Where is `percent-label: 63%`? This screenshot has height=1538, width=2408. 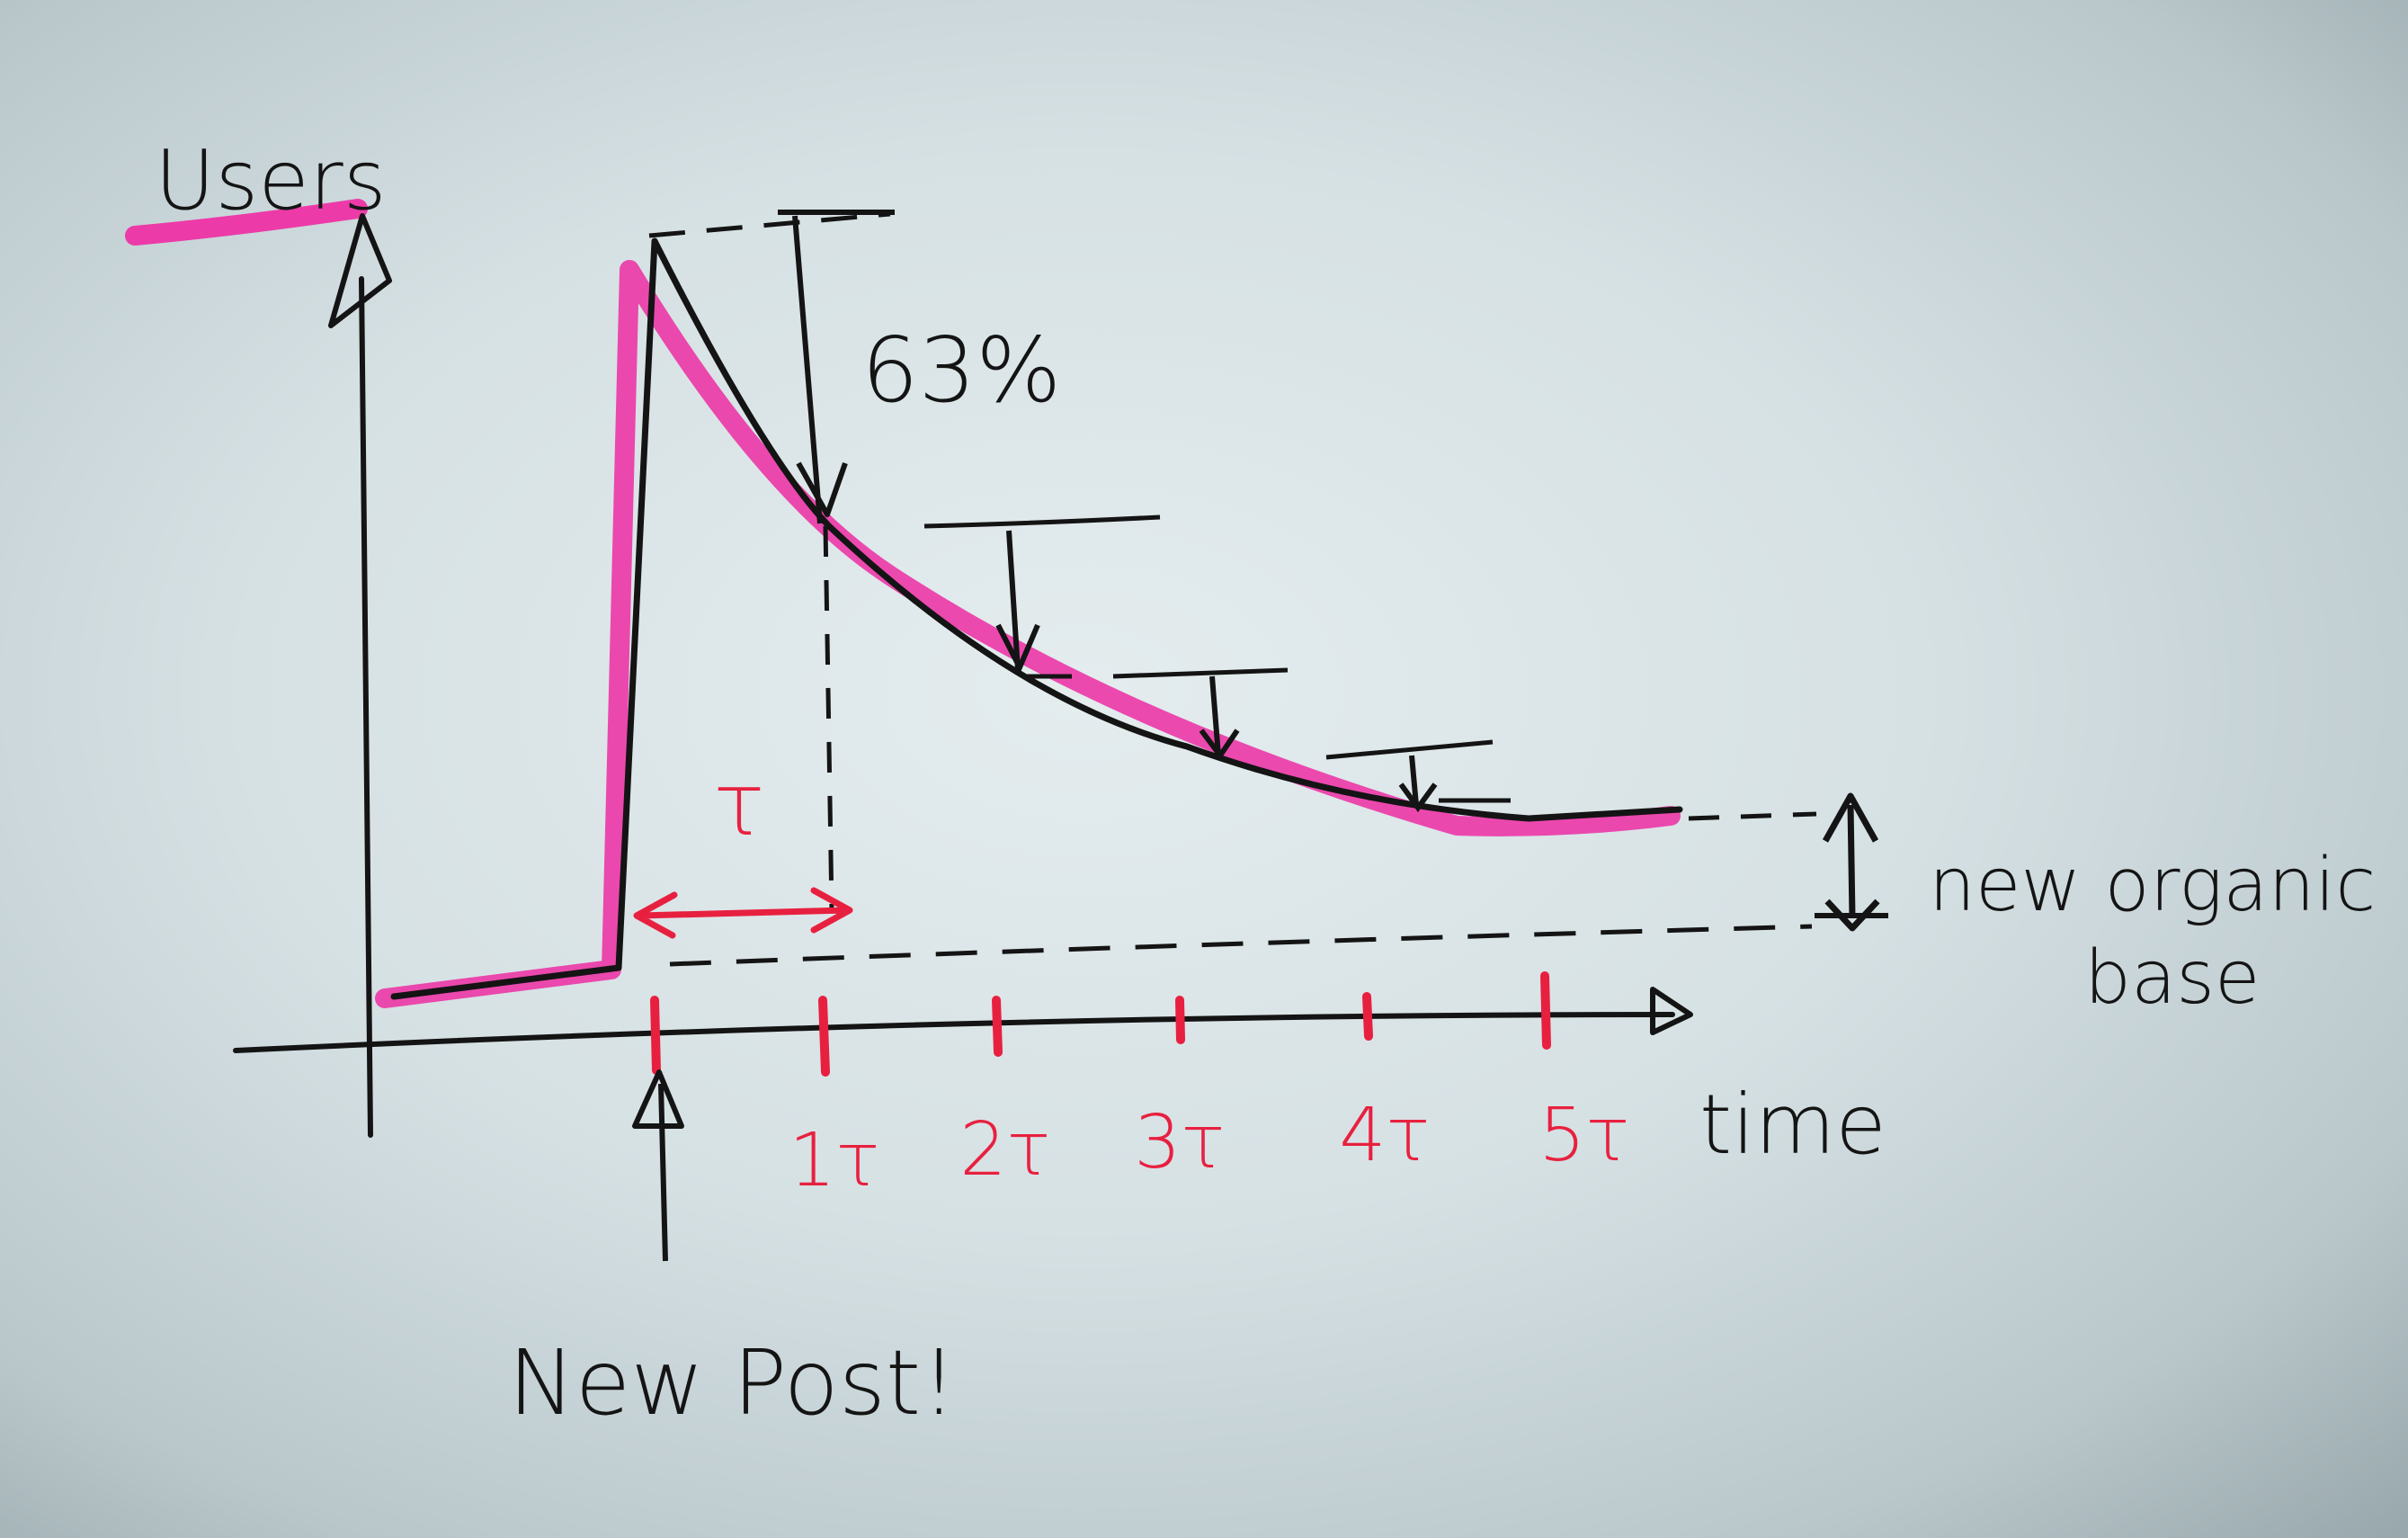 percent-label: 63% is located at coordinates (961, 370).